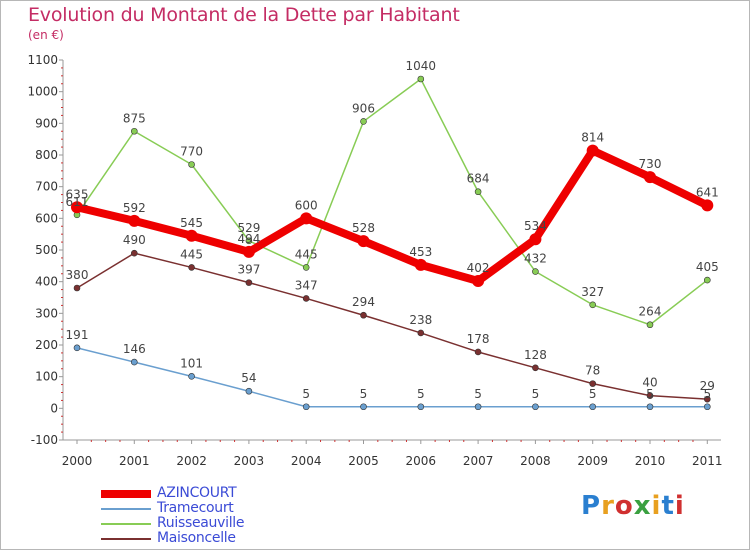 This screenshot has width=750, height=550. Describe the element at coordinates (363, 228) in the screenshot. I see `data-label: 528` at that location.